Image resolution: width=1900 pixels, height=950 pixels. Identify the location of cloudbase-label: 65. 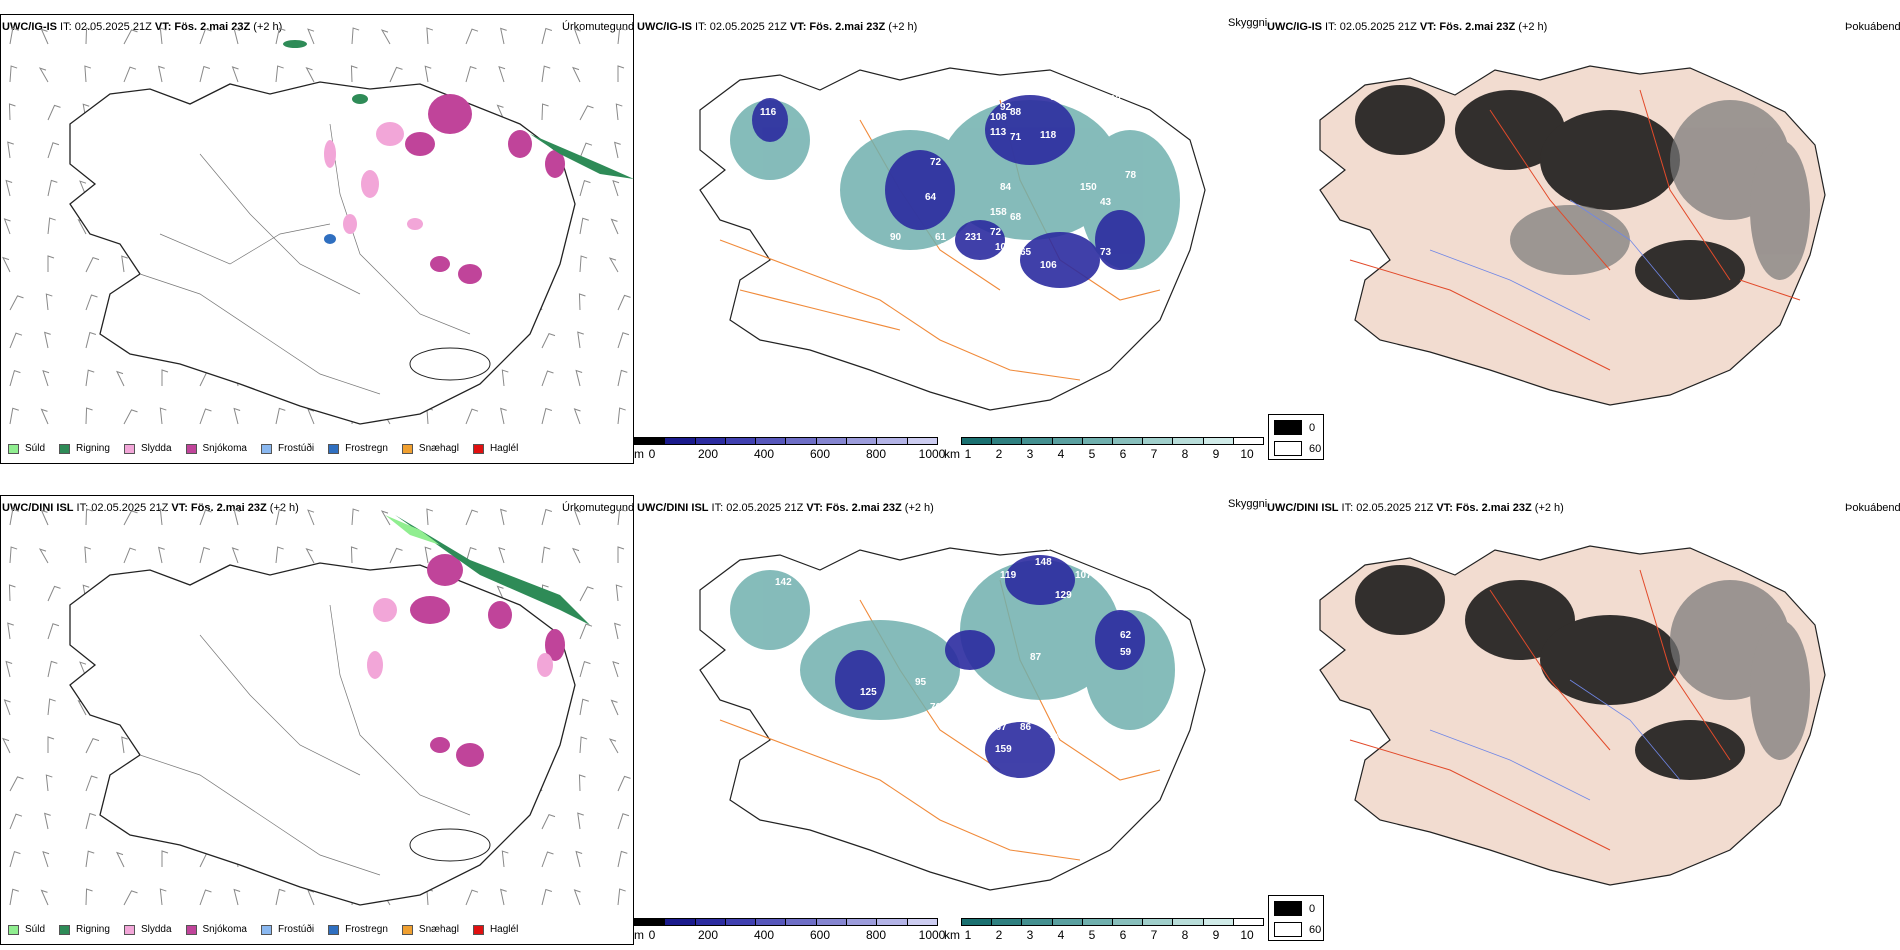
(1086, 732).